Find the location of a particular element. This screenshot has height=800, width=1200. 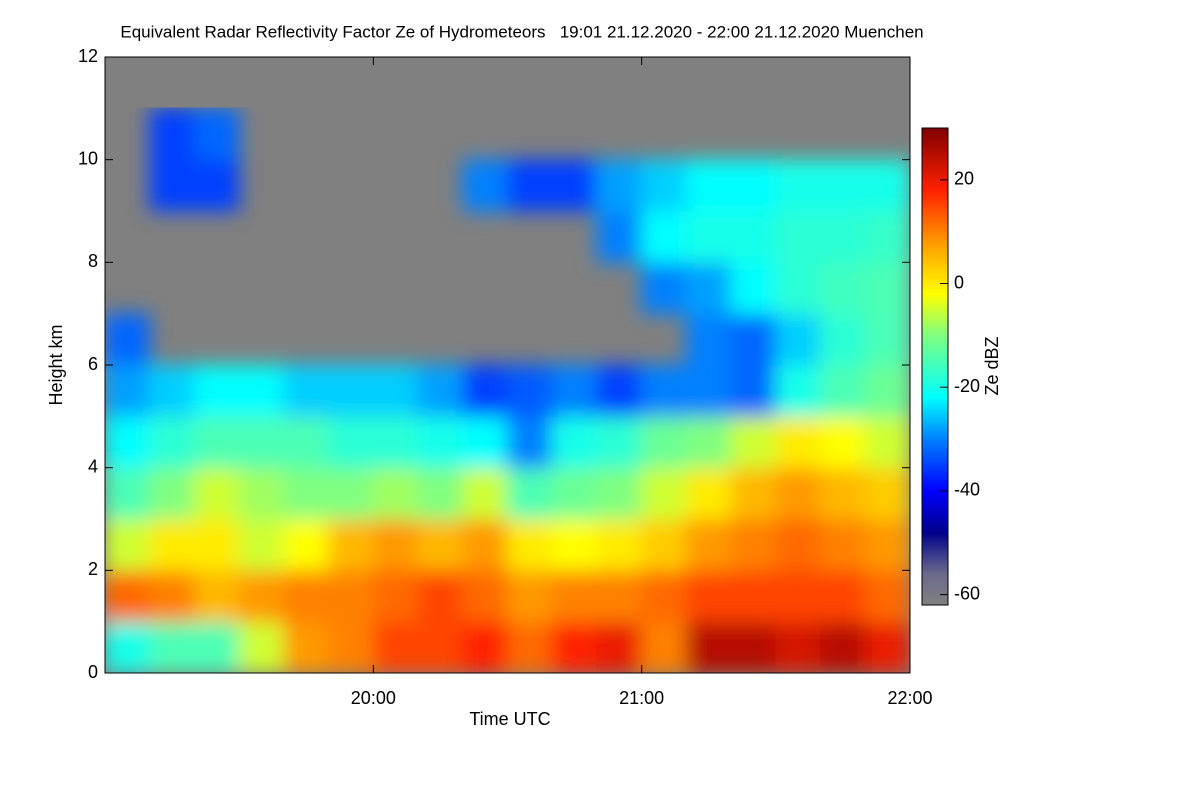

y-tick-label: 4 is located at coordinates (93, 466).